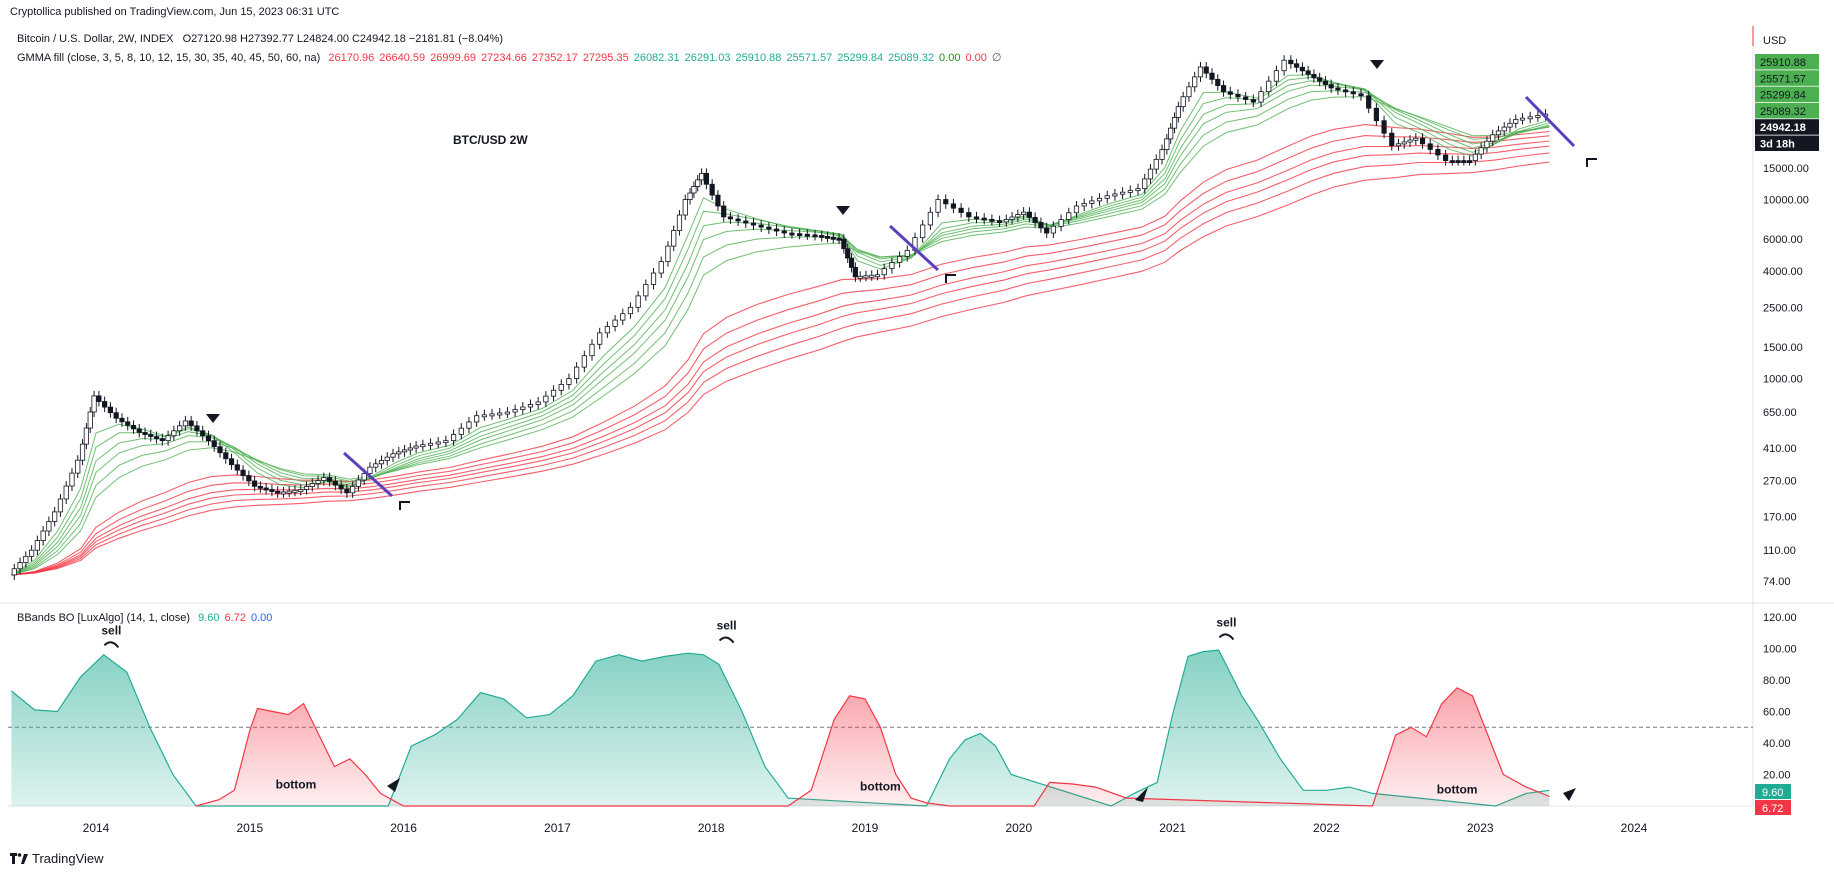  Describe the element at coordinates (1780, 650) in the screenshot. I see `oscillator-tick-label: 100.00` at that location.